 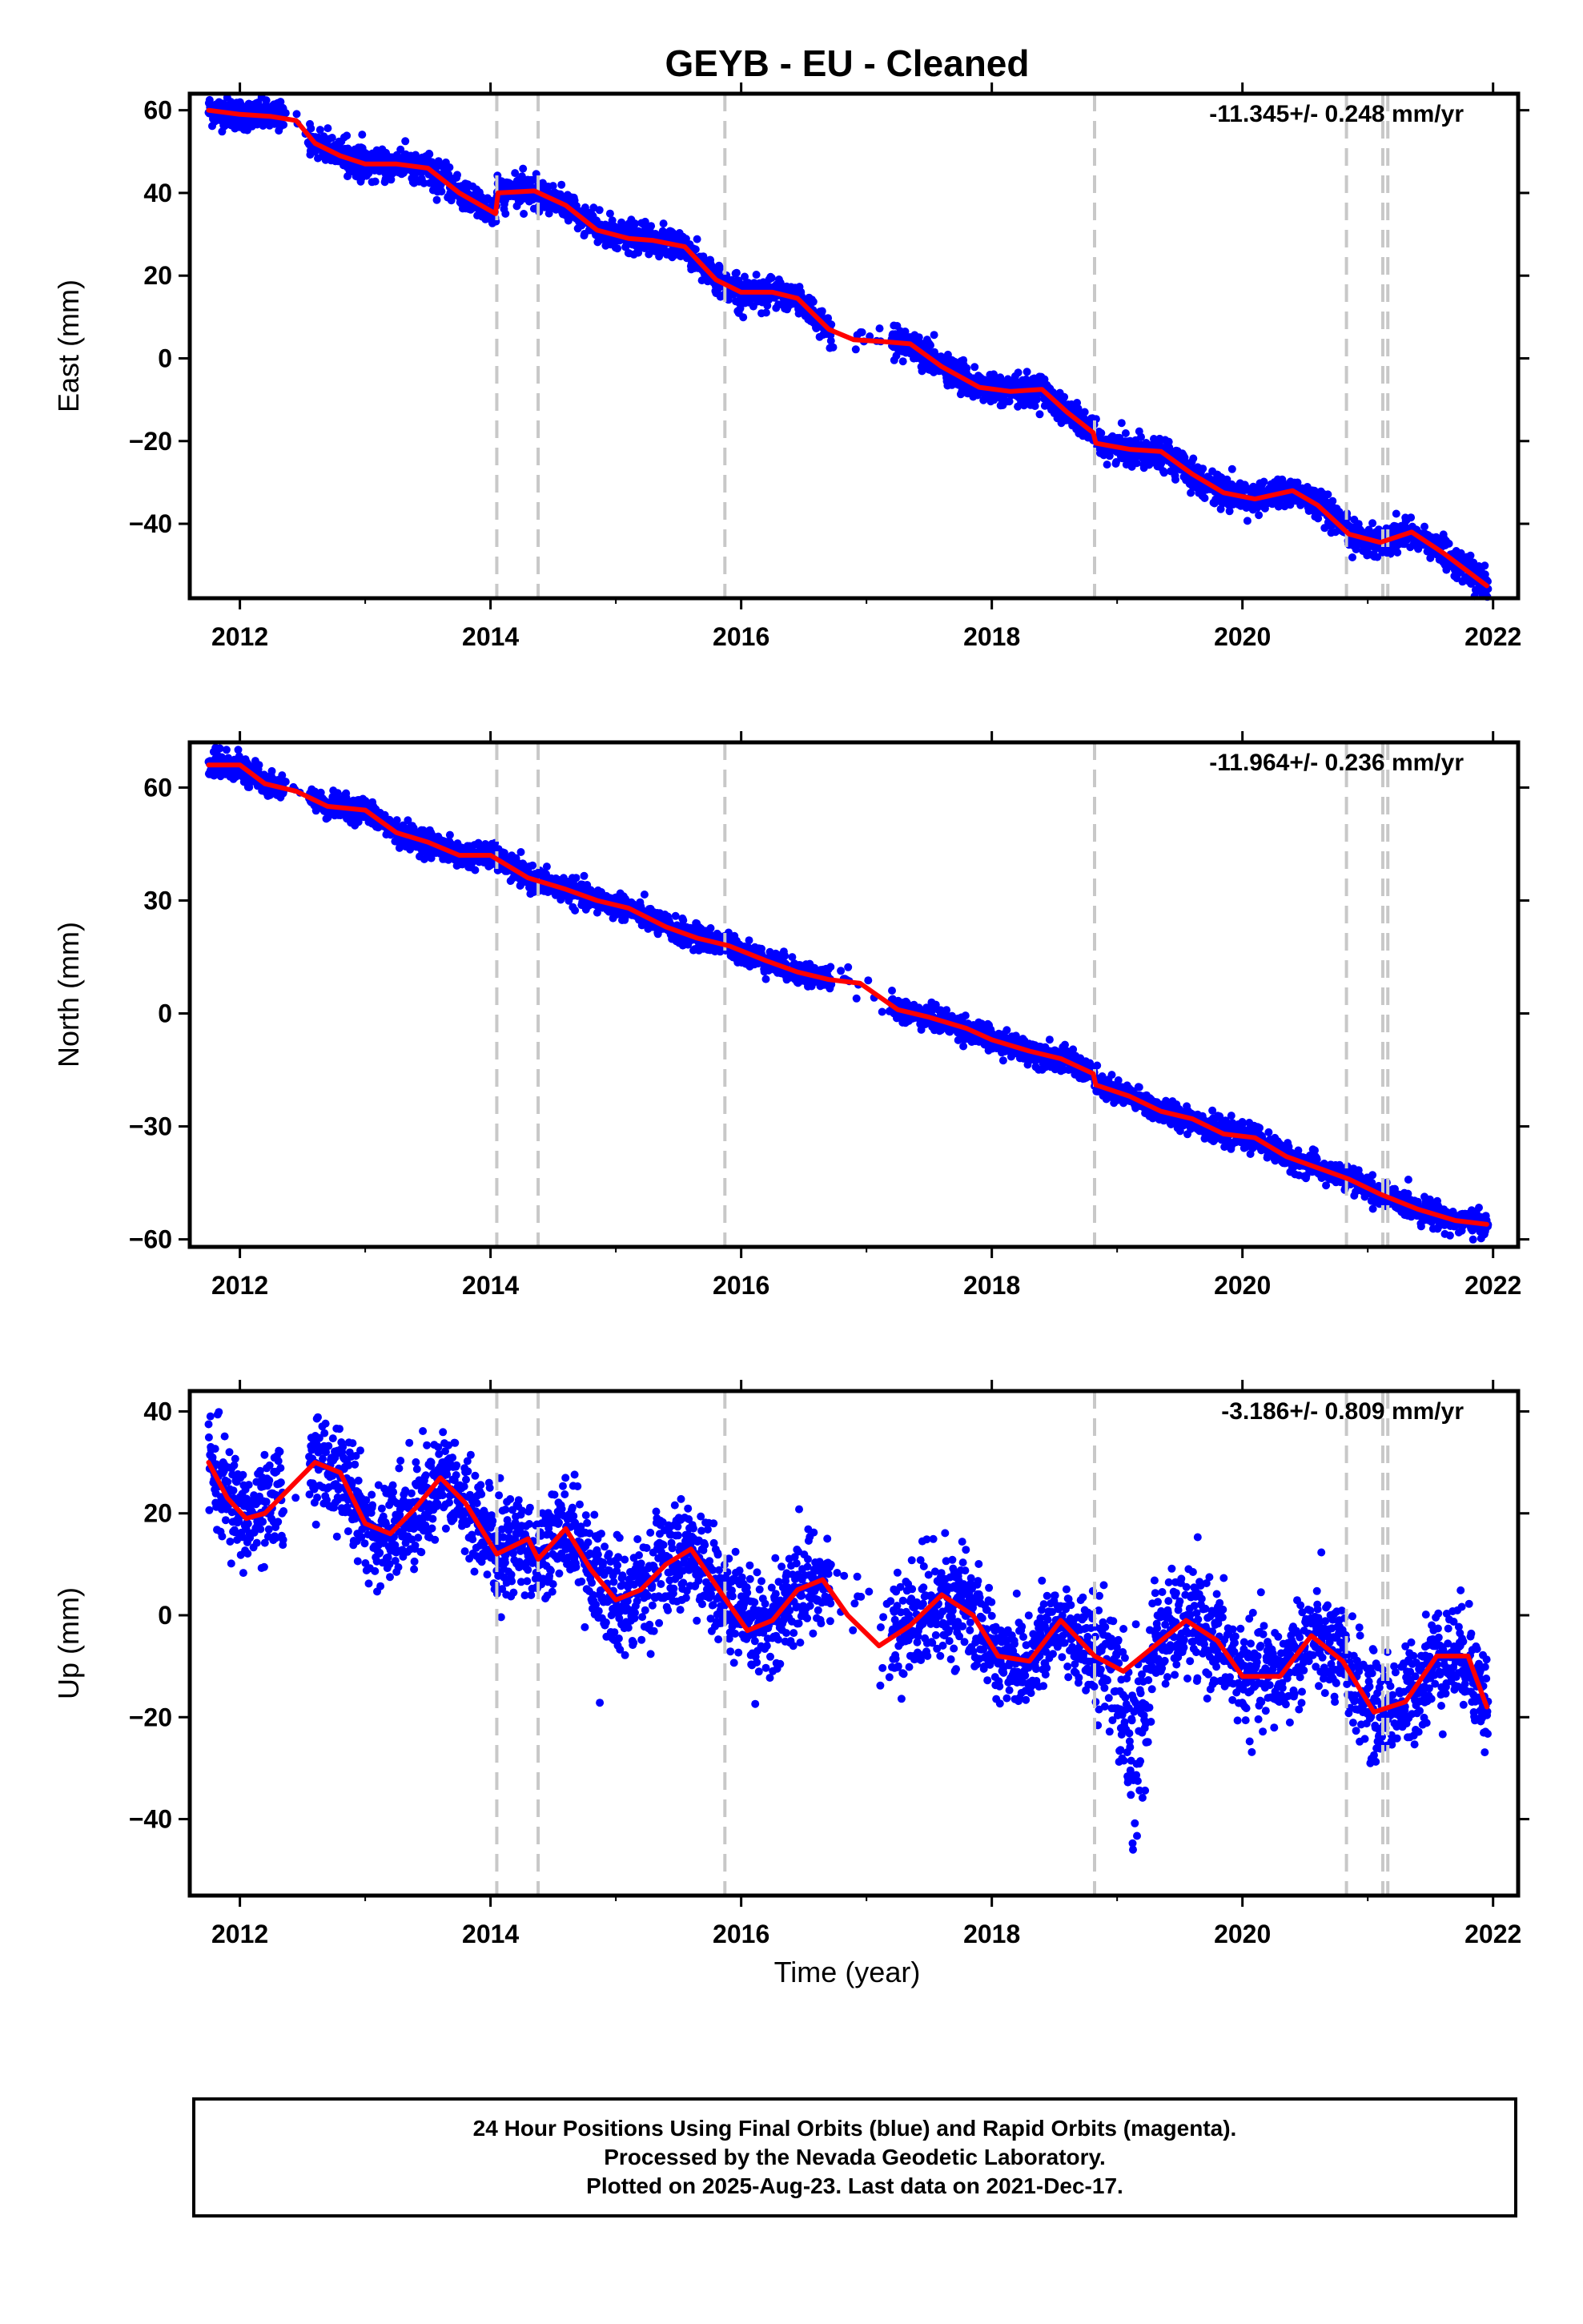 I want to click on east-x-tick-label: 2018, so click(x=991, y=636).